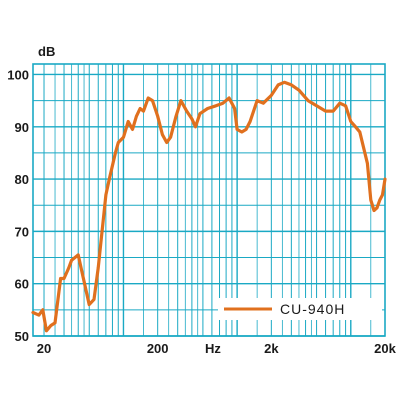 The width and height of the screenshot is (400, 400). Describe the element at coordinates (22, 336) in the screenshot. I see `y-tick-label: 50` at that location.